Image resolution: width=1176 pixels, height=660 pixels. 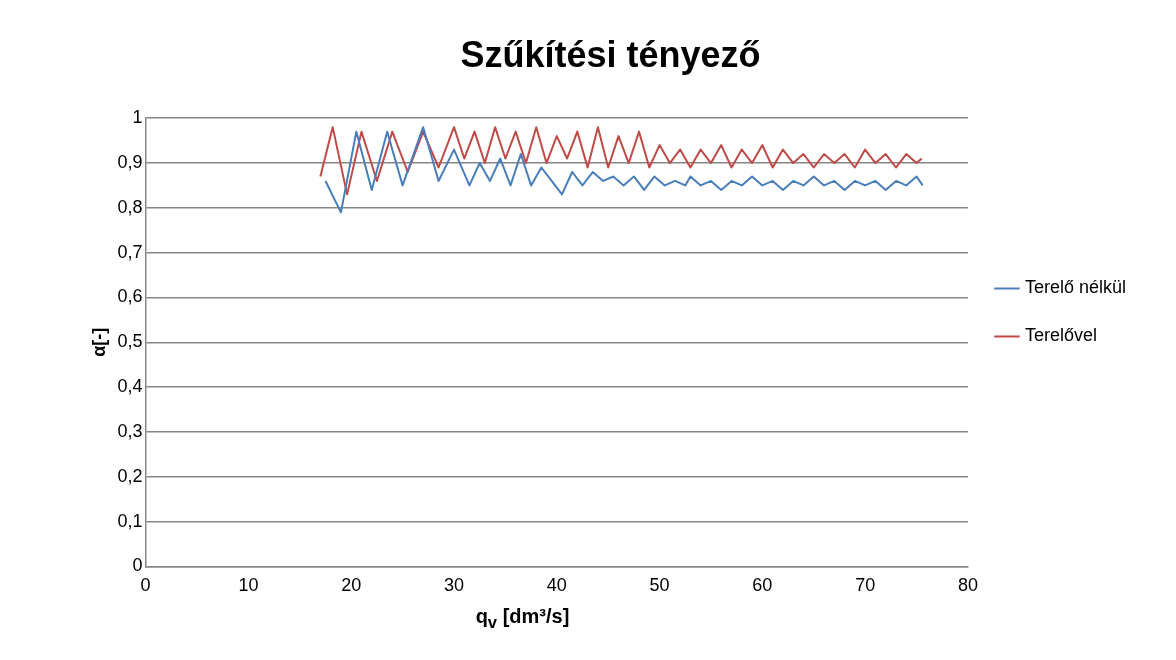 I want to click on legend-label: Terelővel, so click(x=1060, y=335).